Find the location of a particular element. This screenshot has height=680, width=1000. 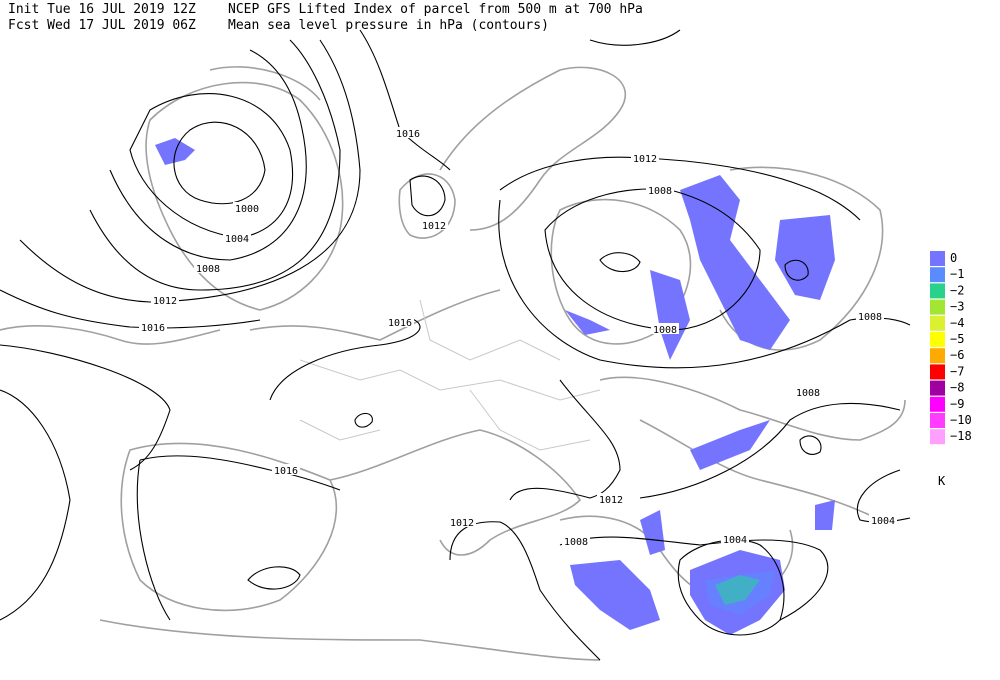

forecast-time: Fcst Wed 17 JUL 2019 06Z is located at coordinates (102, 25).